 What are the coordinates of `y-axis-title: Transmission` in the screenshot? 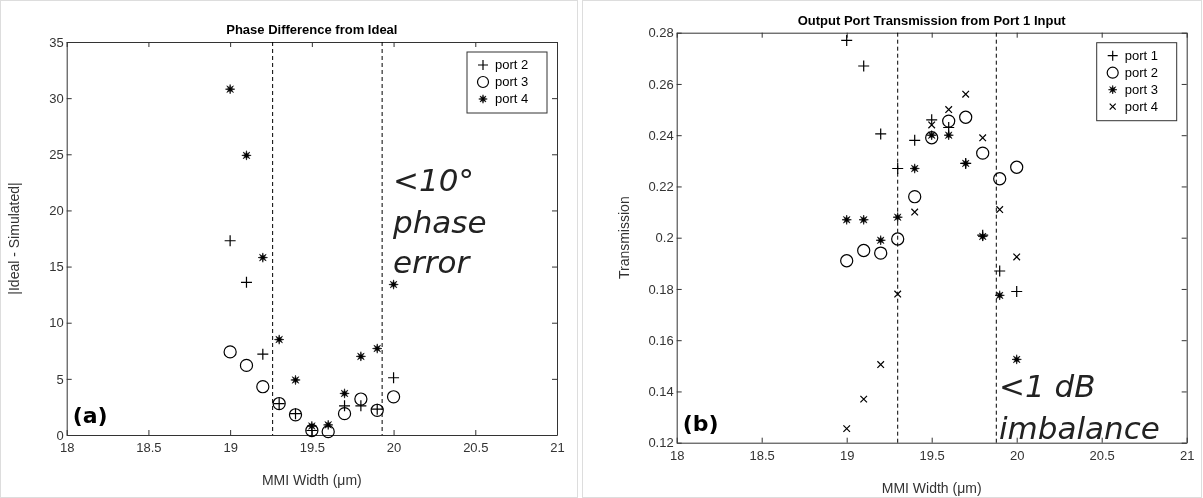 It's located at (623, 238).